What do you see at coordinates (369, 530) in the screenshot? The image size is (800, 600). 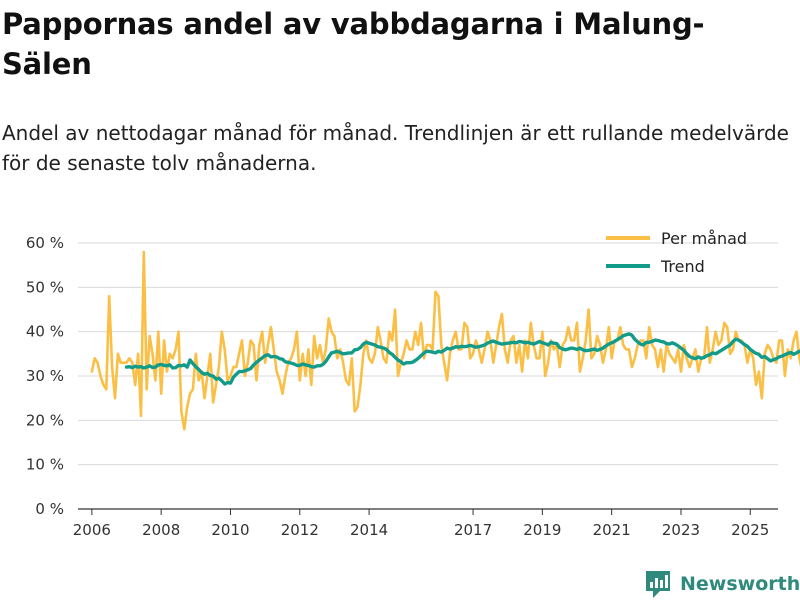 I see `x-tick-label: 2014` at bounding box center [369, 530].